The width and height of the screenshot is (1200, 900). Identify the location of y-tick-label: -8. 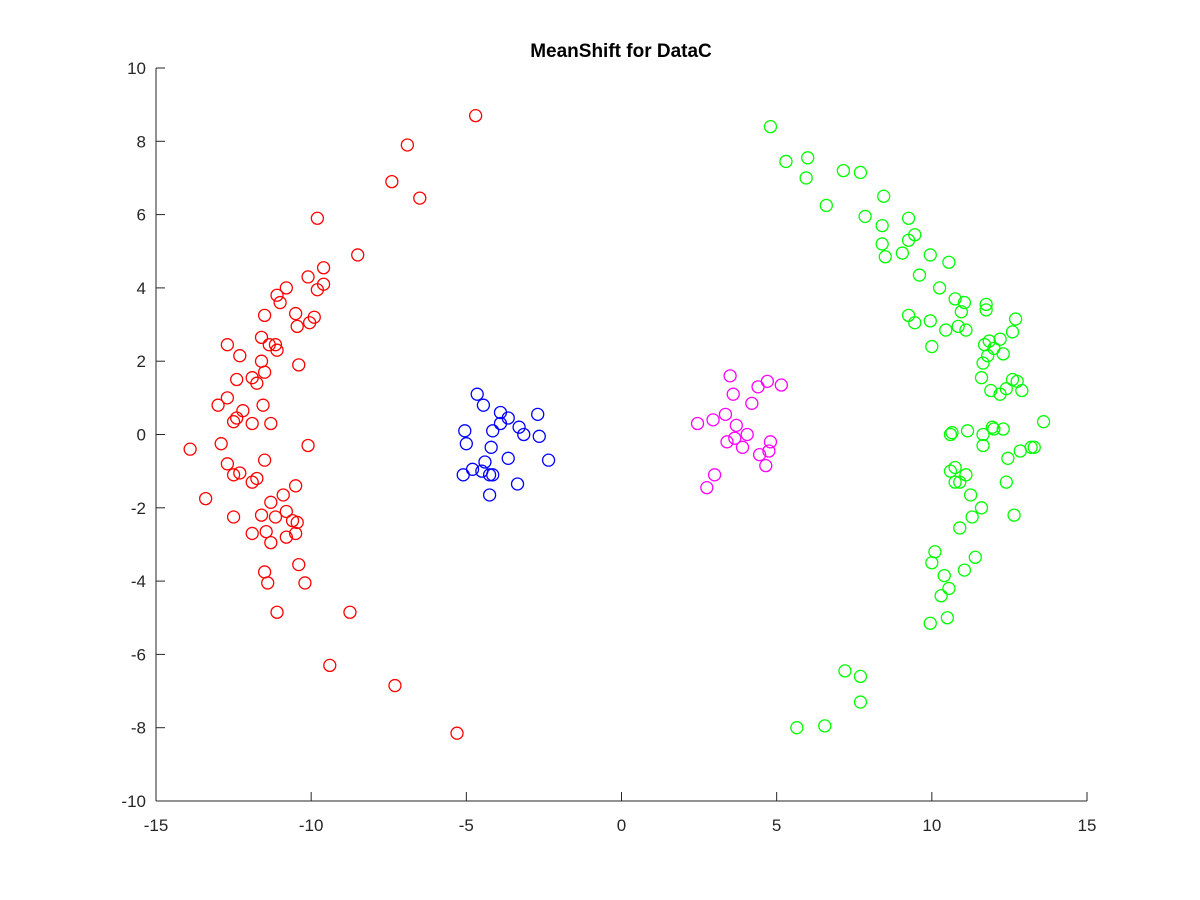
(138, 728).